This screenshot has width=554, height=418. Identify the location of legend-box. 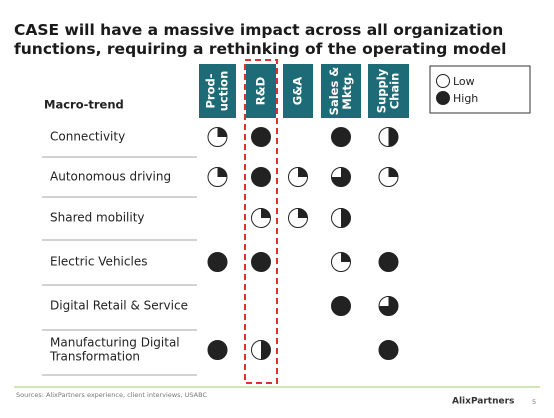
(480, 89).